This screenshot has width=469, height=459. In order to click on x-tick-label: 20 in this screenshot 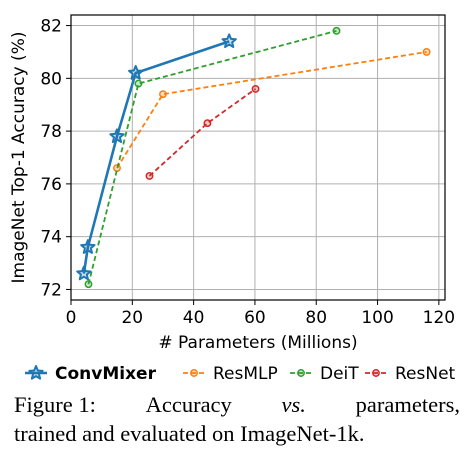, I will do `click(132, 318)`.